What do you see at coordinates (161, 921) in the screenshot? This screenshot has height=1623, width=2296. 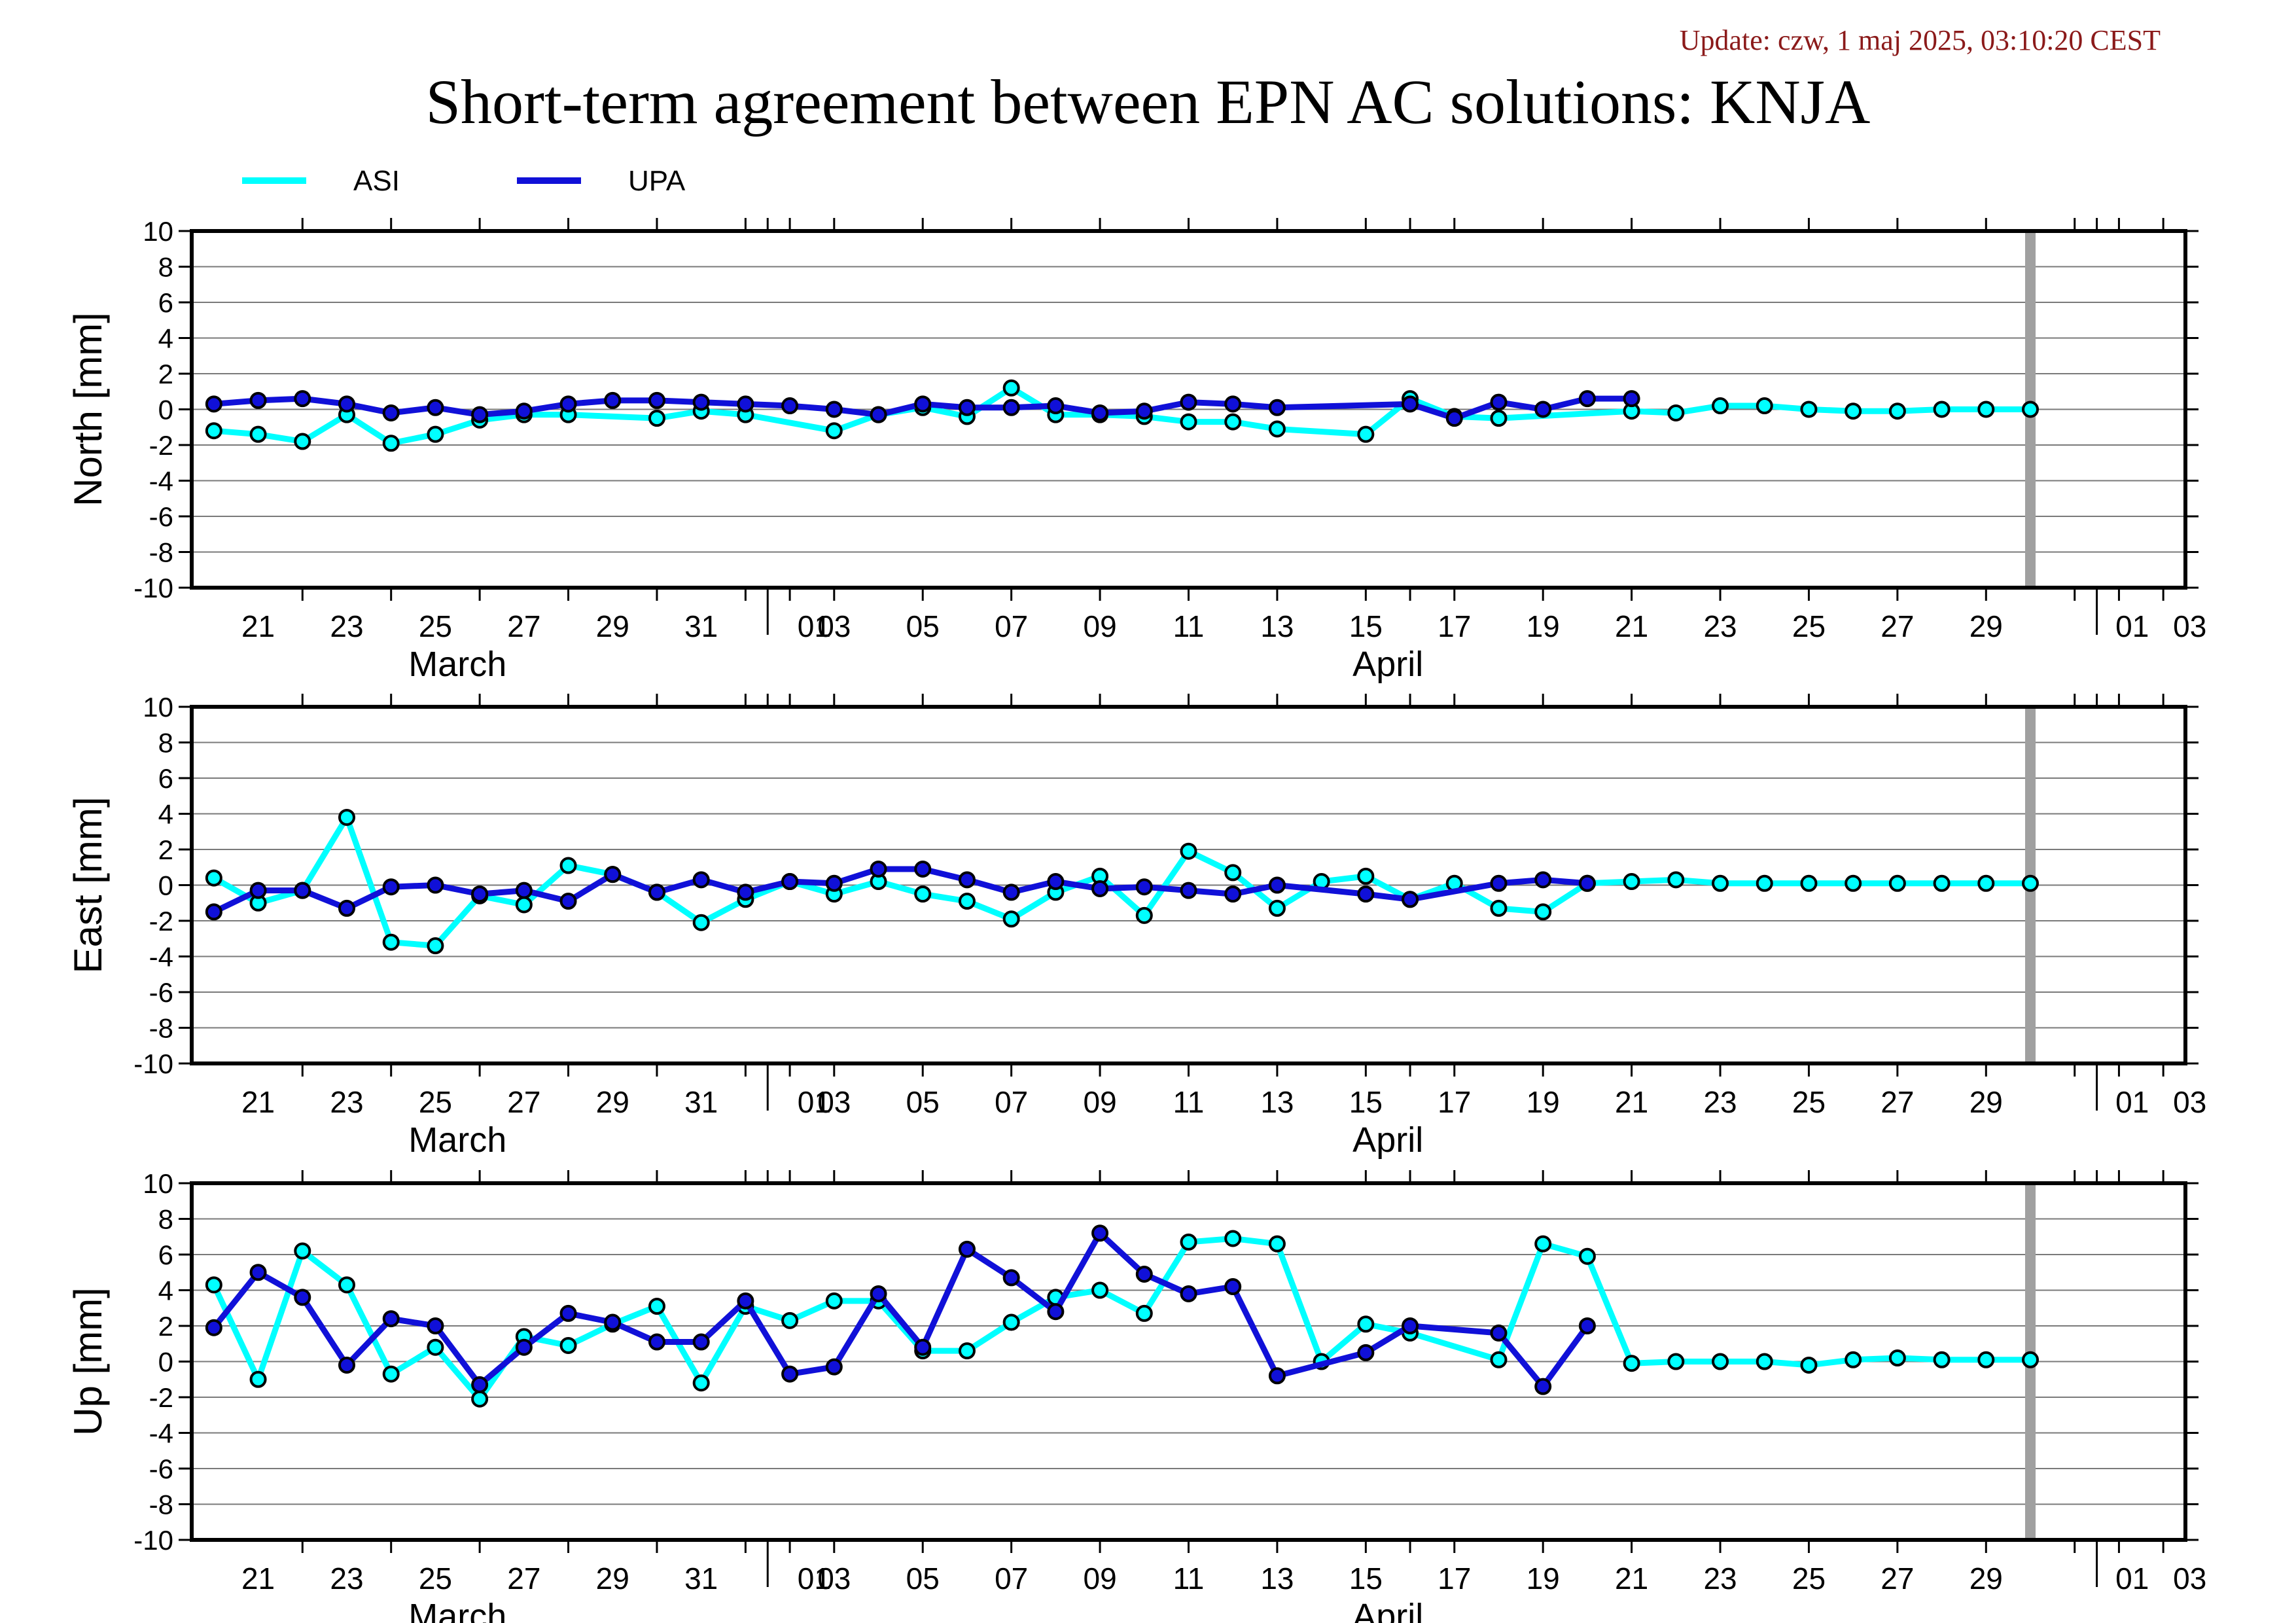 I see `y-tick-label: -2` at bounding box center [161, 921].